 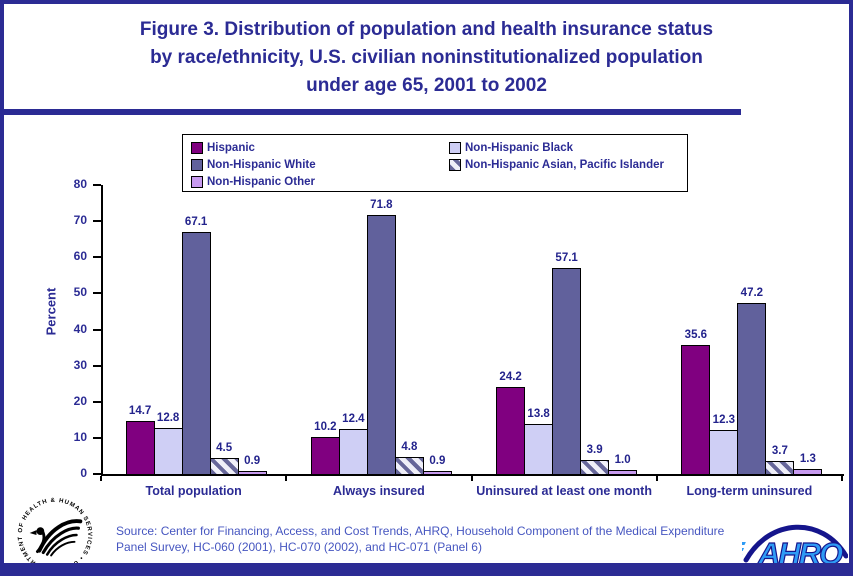 What do you see at coordinates (231, 147) in the screenshot?
I see `legend-label: Hispanic` at bounding box center [231, 147].